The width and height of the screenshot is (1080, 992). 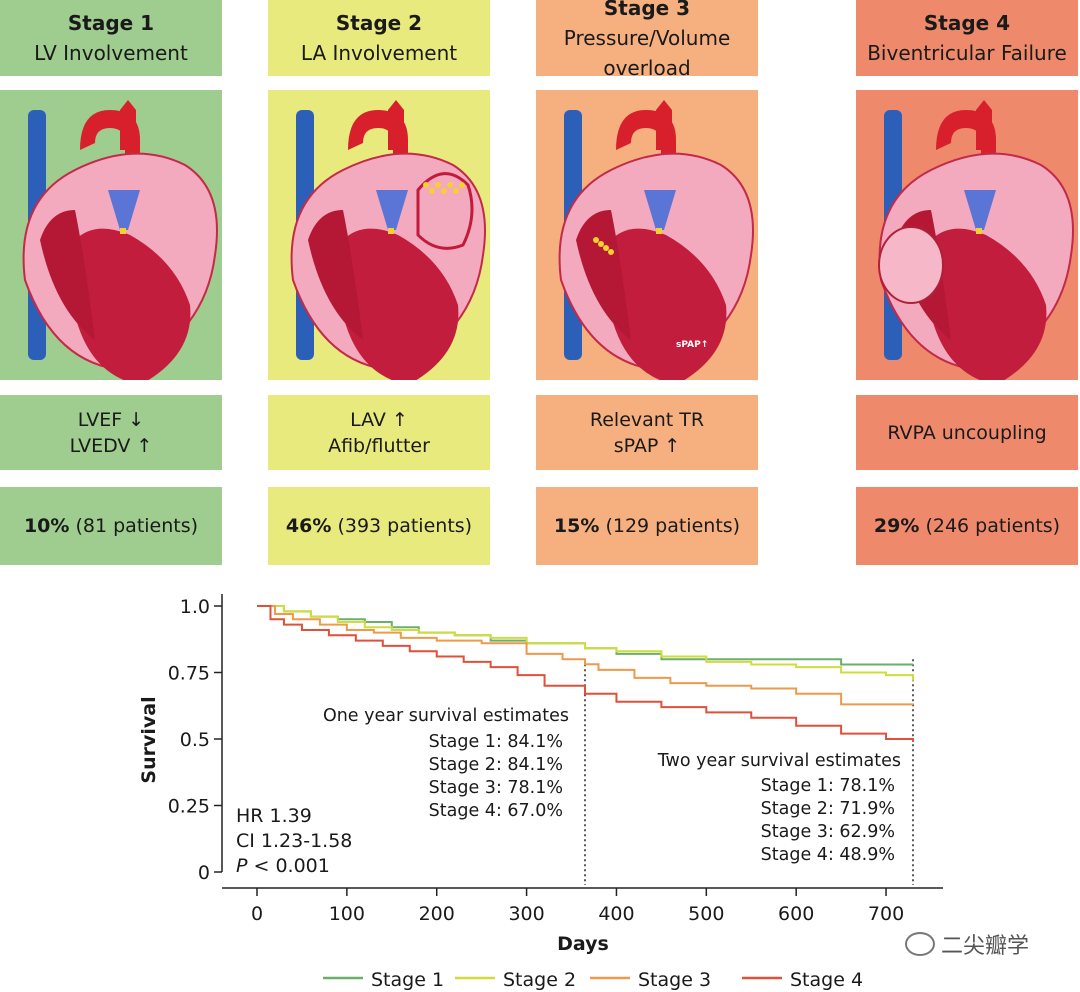 I want to click on stage-title: Stage 1, so click(x=111, y=23).